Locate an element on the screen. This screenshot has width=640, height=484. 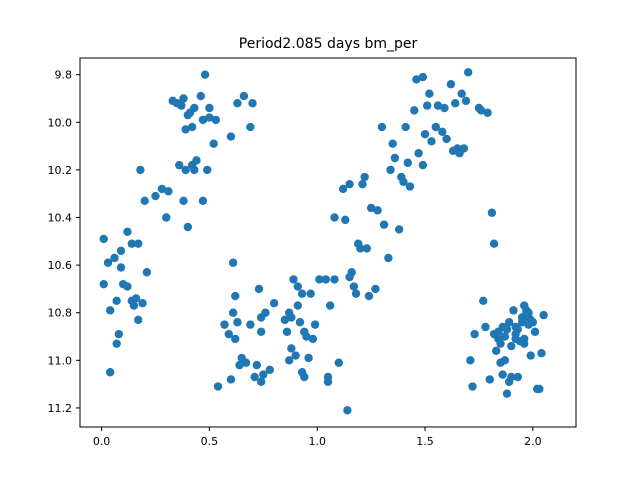
x-tick-label: 1.0 is located at coordinates (317, 441).